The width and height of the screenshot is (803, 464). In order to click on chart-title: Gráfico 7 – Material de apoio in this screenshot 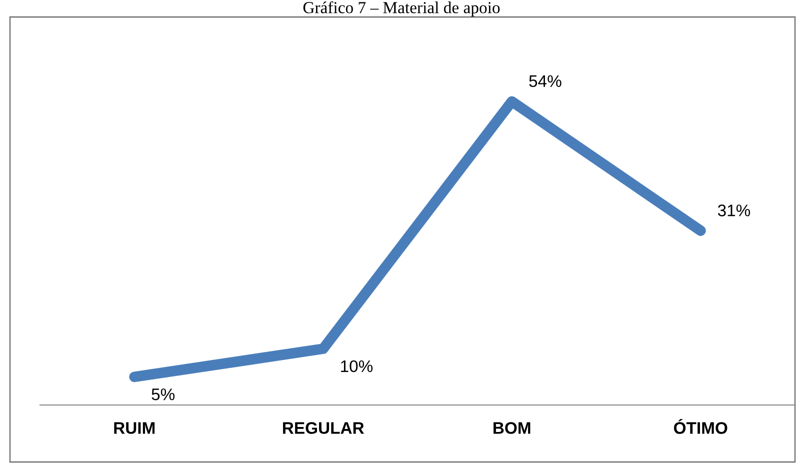, I will do `click(401, 9)`.